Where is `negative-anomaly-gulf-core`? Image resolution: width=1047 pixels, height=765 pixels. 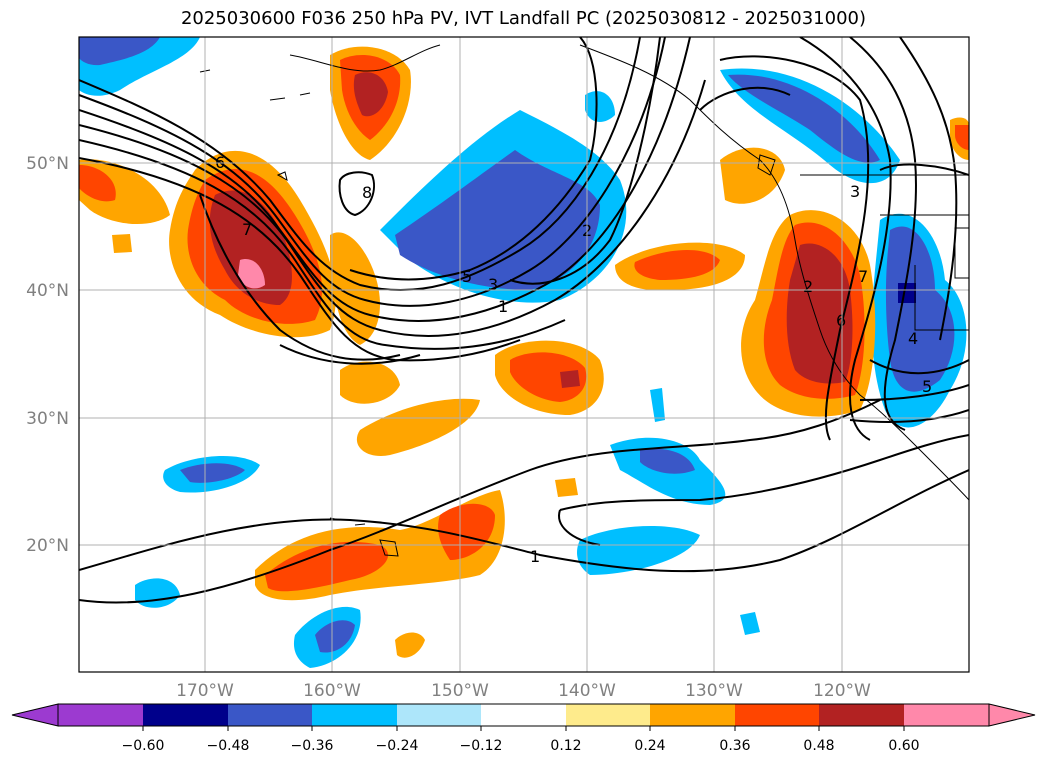 negative-anomaly-gulf-core is located at coordinates (497, 220).